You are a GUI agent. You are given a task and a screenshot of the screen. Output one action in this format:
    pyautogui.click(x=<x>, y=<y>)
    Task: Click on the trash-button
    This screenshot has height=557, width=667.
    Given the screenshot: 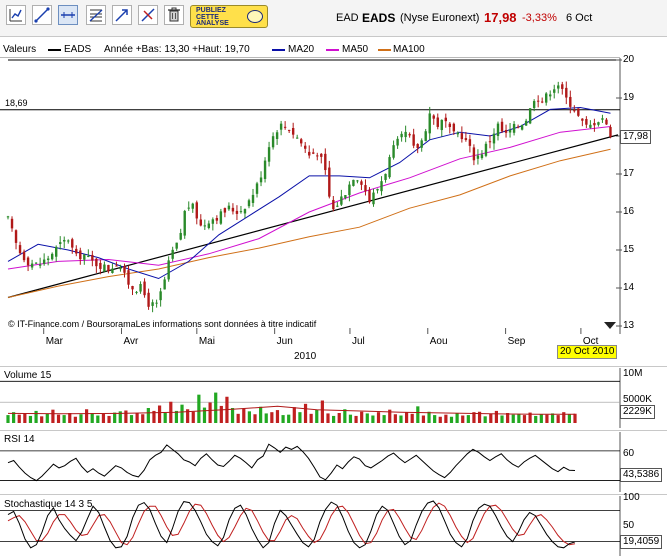 What is the action you would take?
    pyautogui.click(x=174, y=15)
    